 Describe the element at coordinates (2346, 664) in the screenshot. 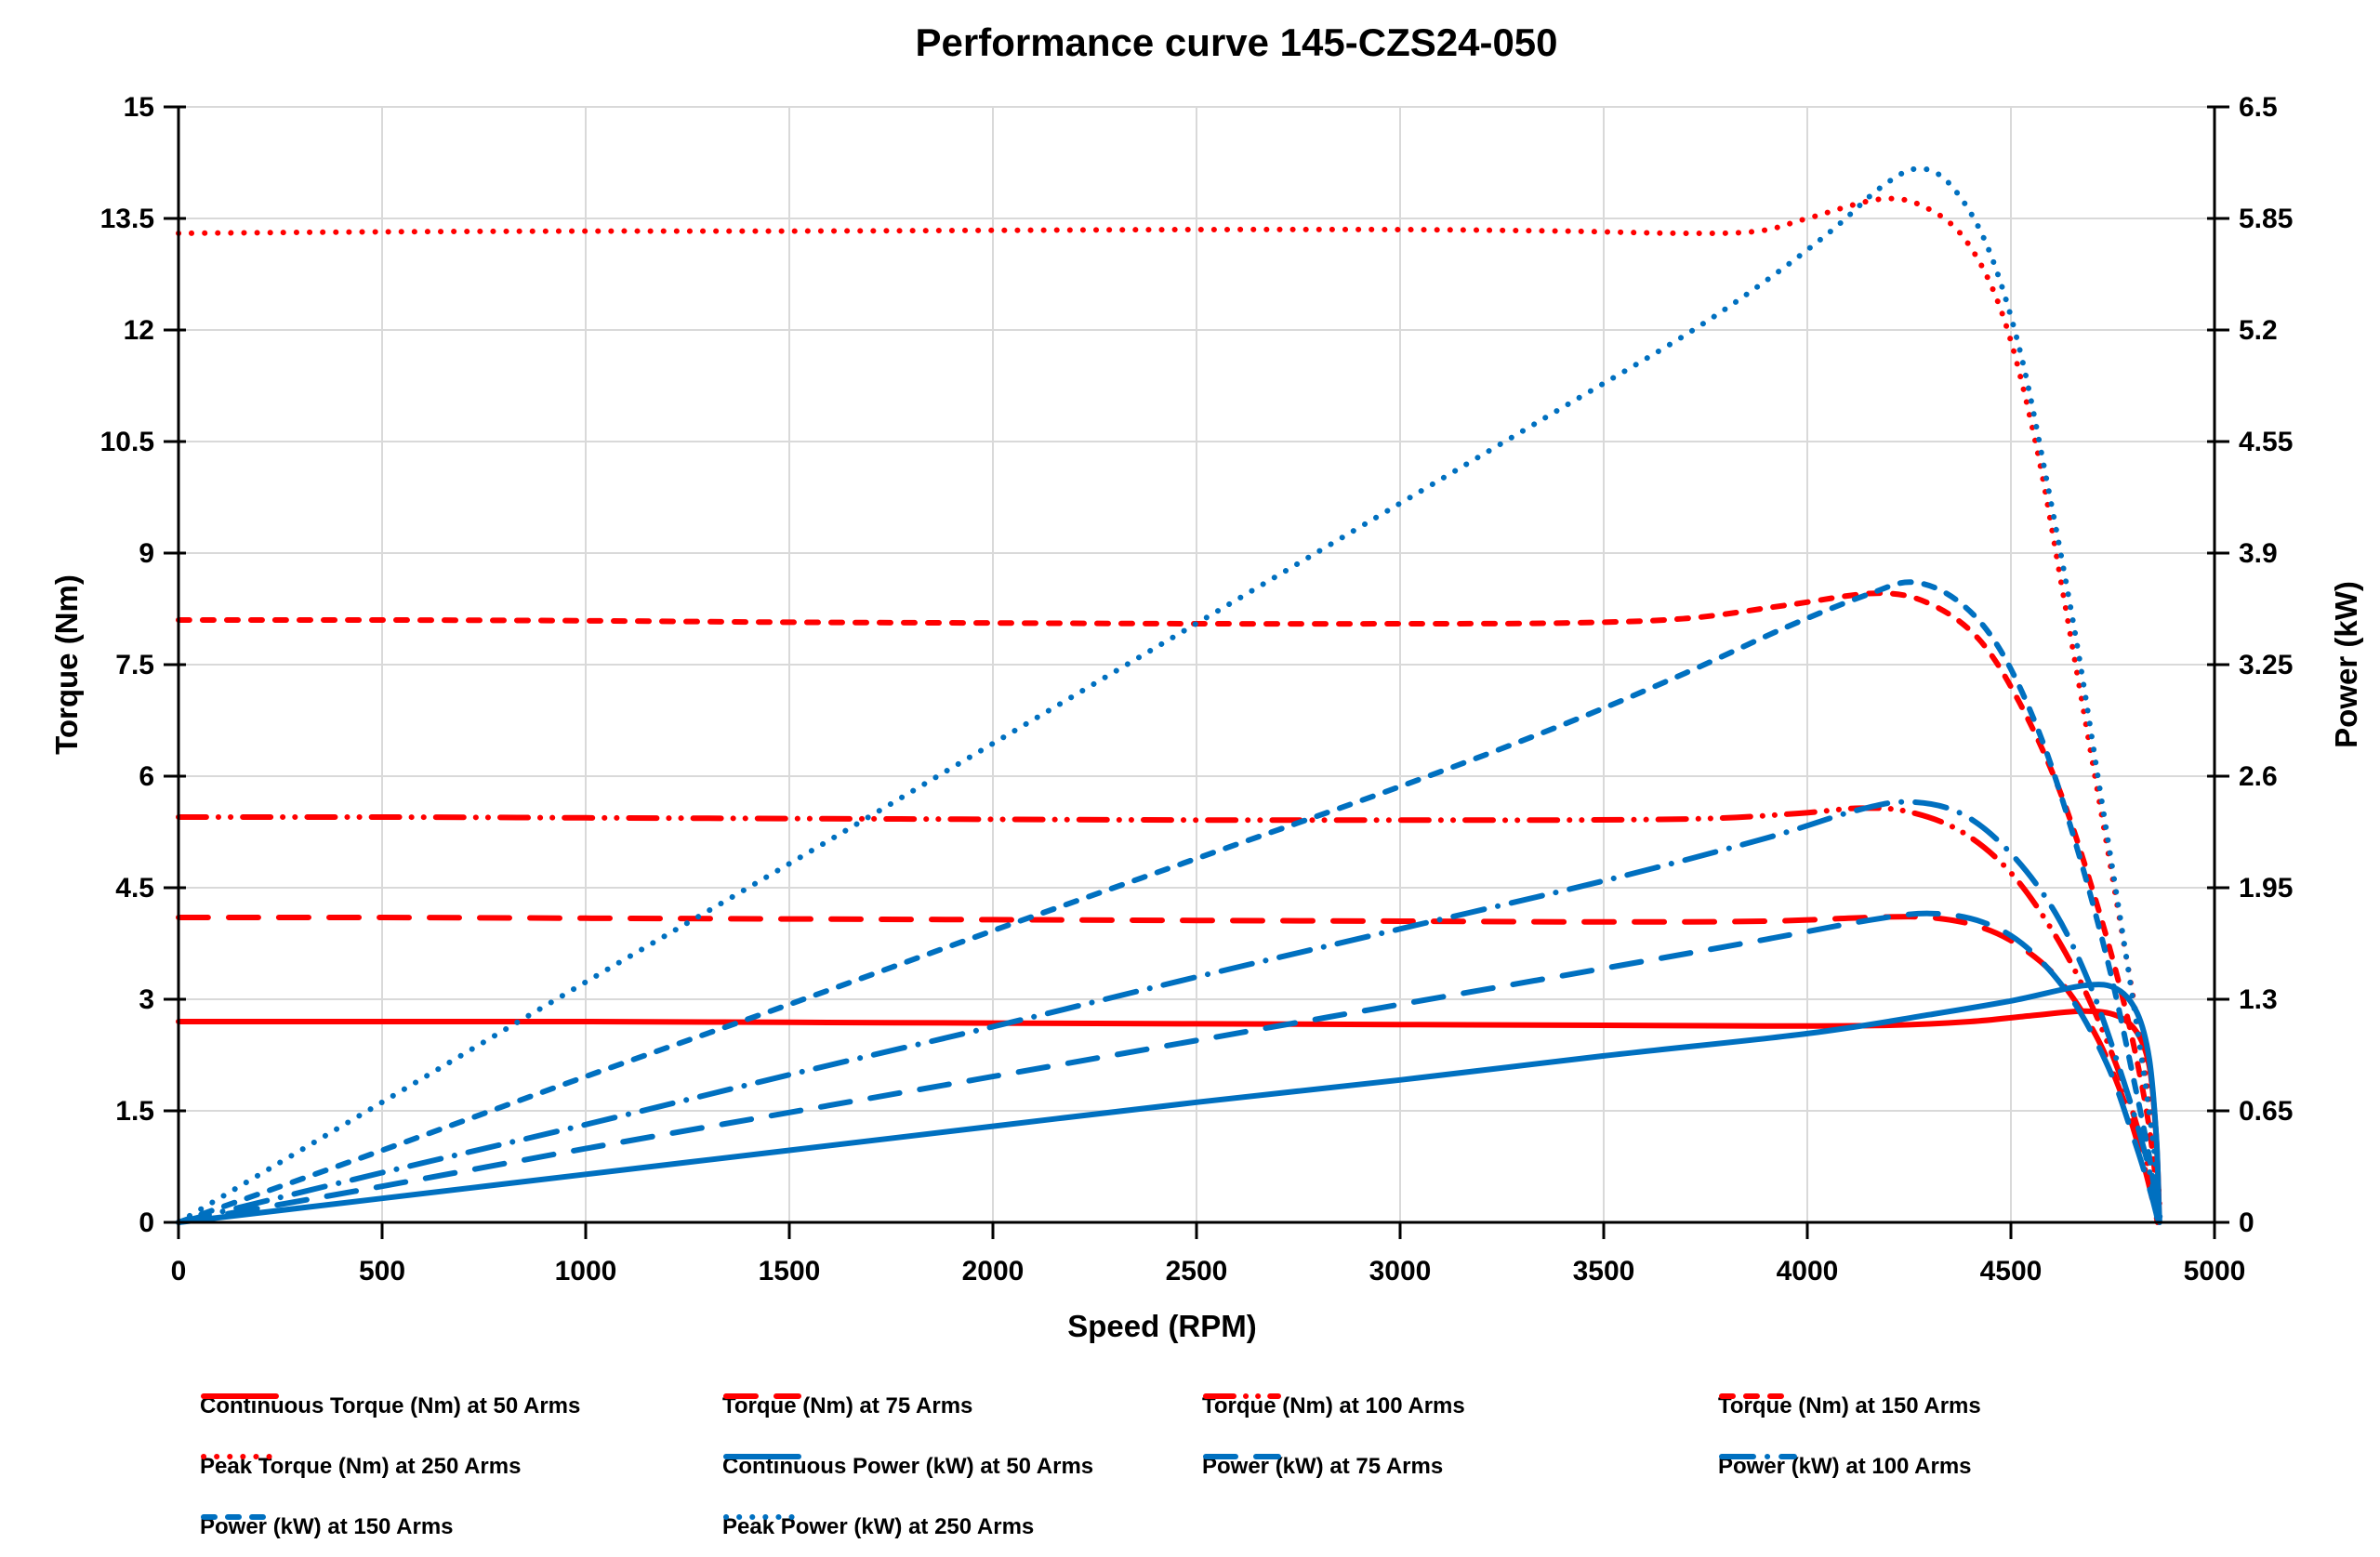

I see `right-axis-title: Power (kW)` at that location.